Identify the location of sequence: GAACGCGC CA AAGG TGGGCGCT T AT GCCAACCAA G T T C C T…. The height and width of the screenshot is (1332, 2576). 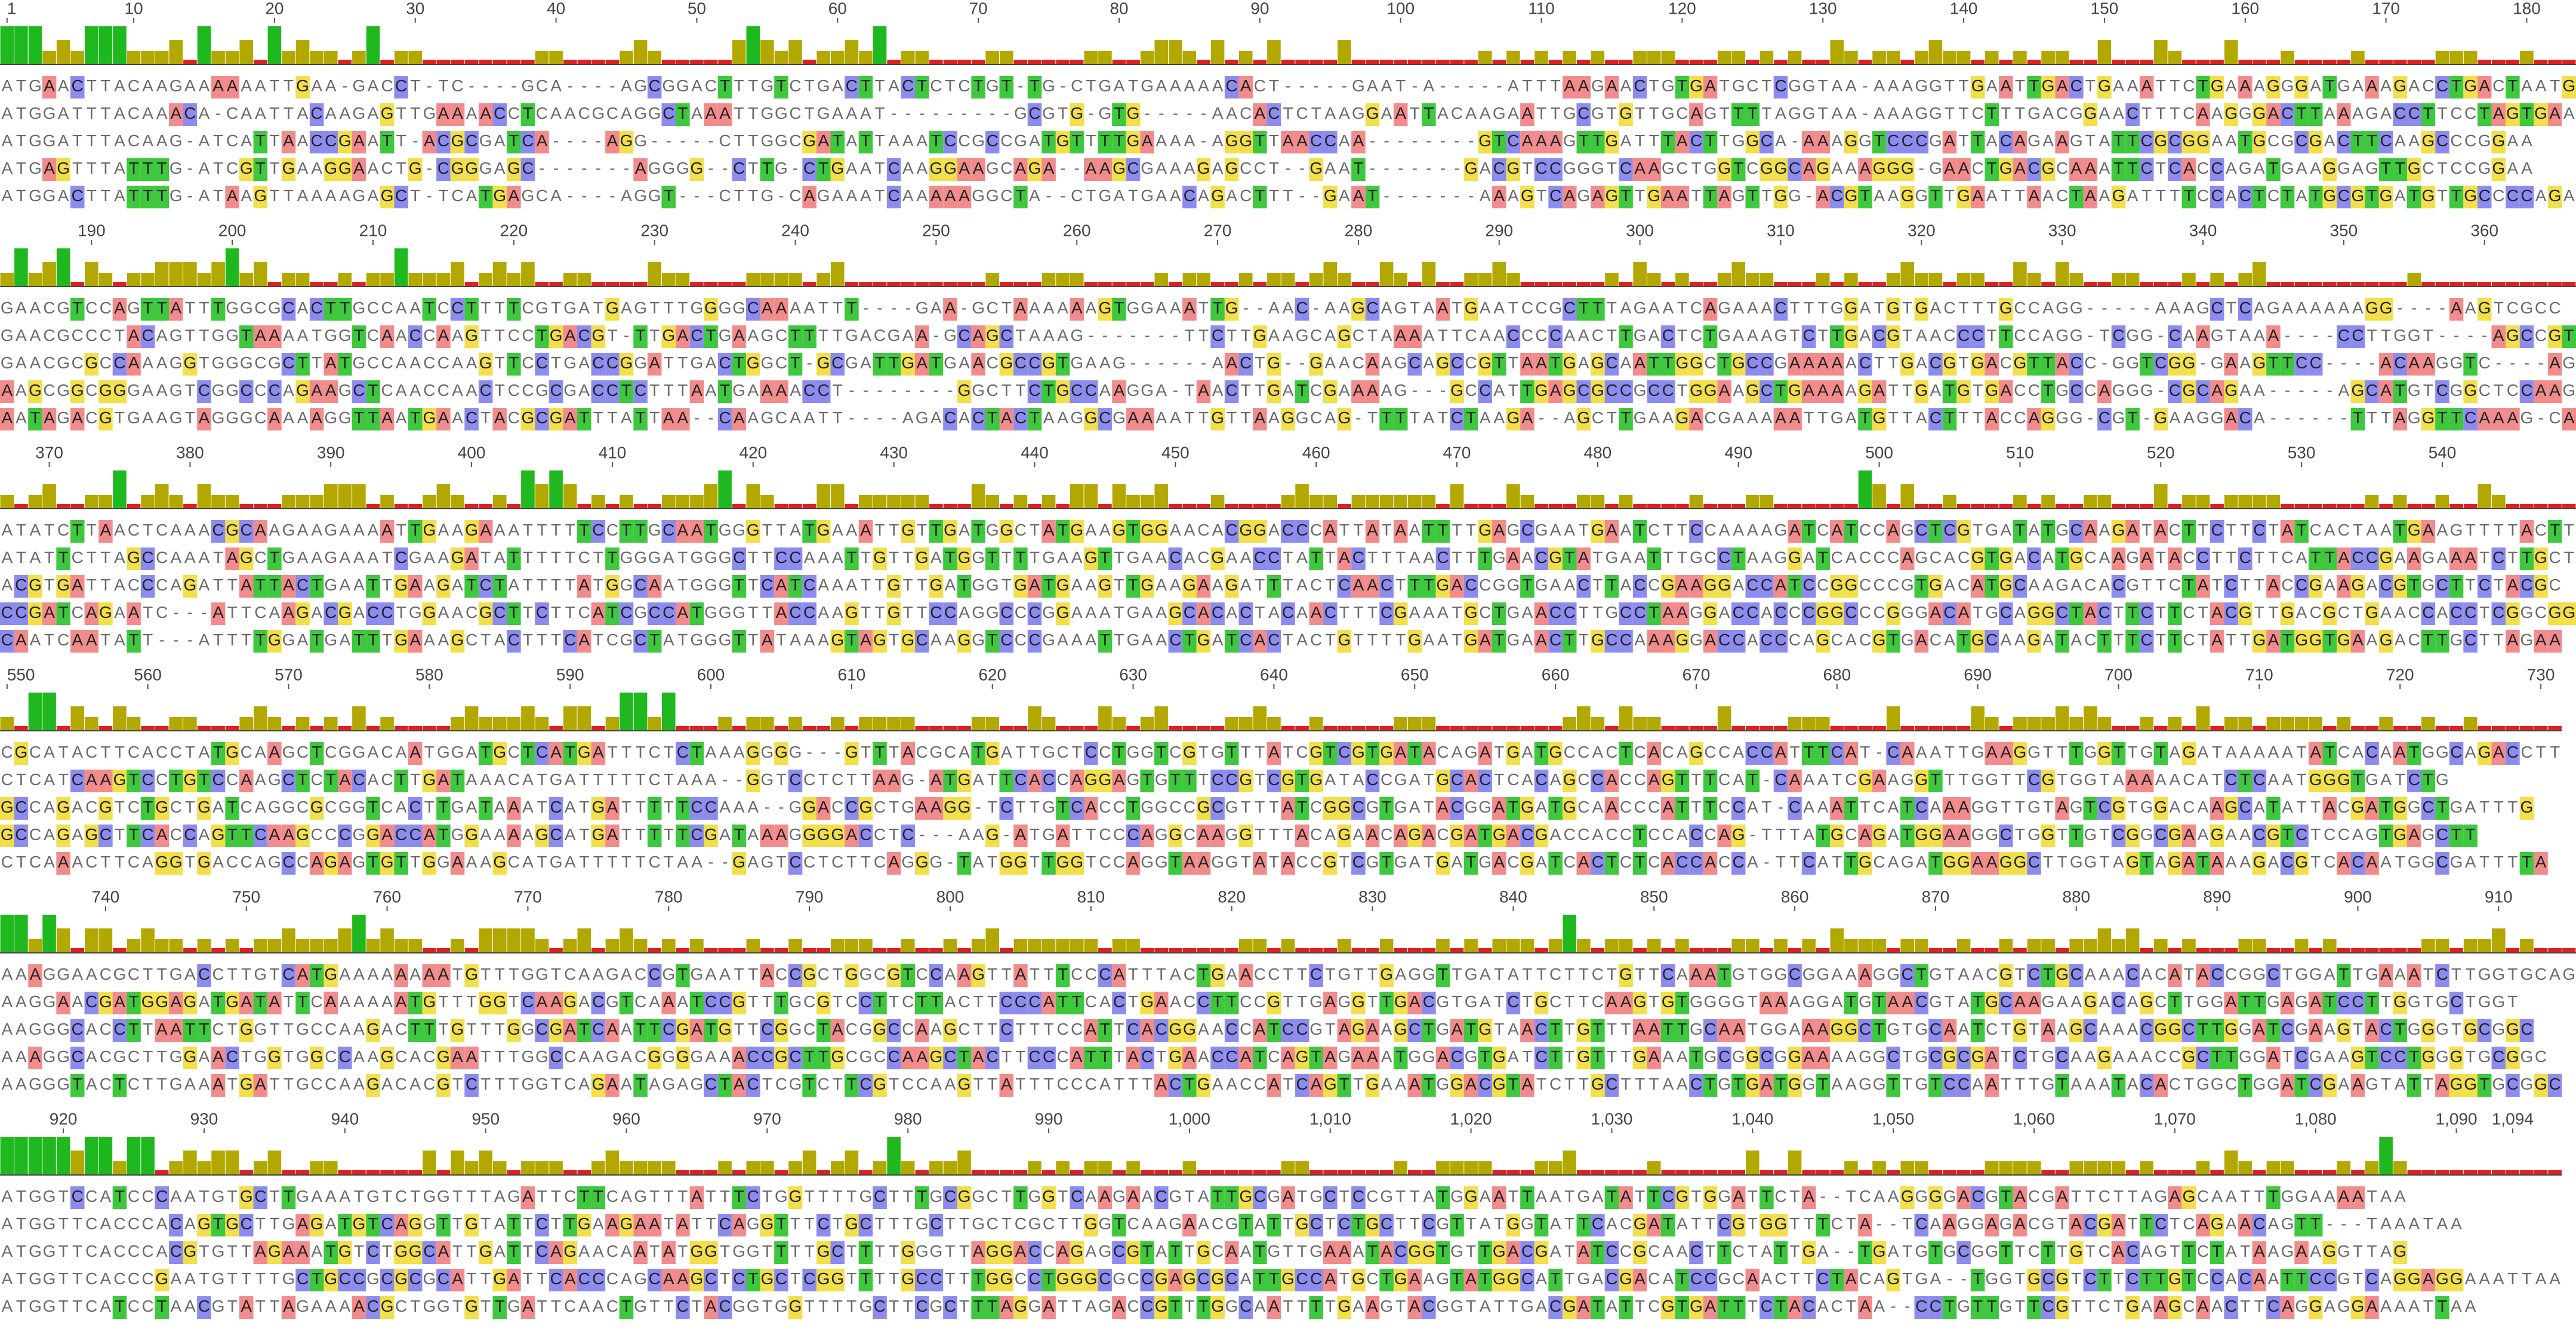
(1288, 363).